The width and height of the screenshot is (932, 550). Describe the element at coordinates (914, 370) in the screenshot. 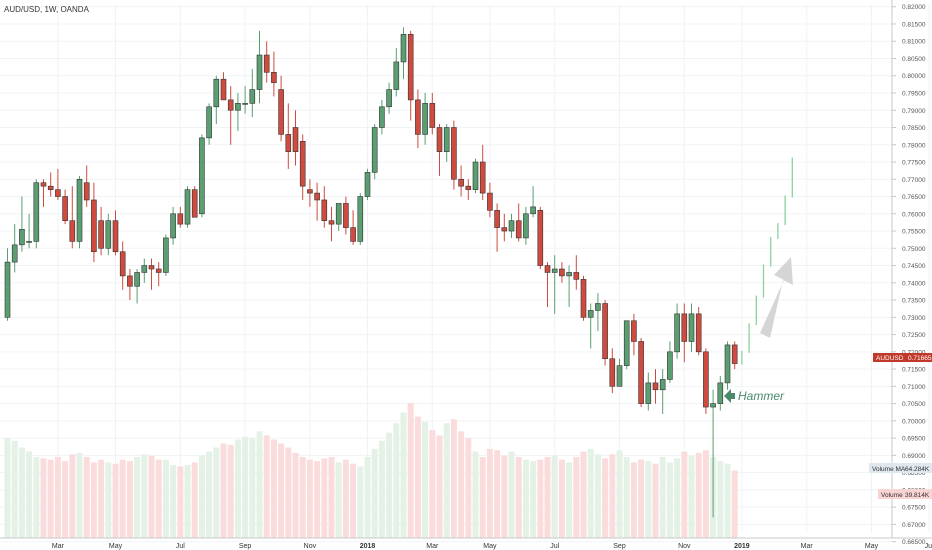

I see `price-tick-label: 0.71500` at that location.